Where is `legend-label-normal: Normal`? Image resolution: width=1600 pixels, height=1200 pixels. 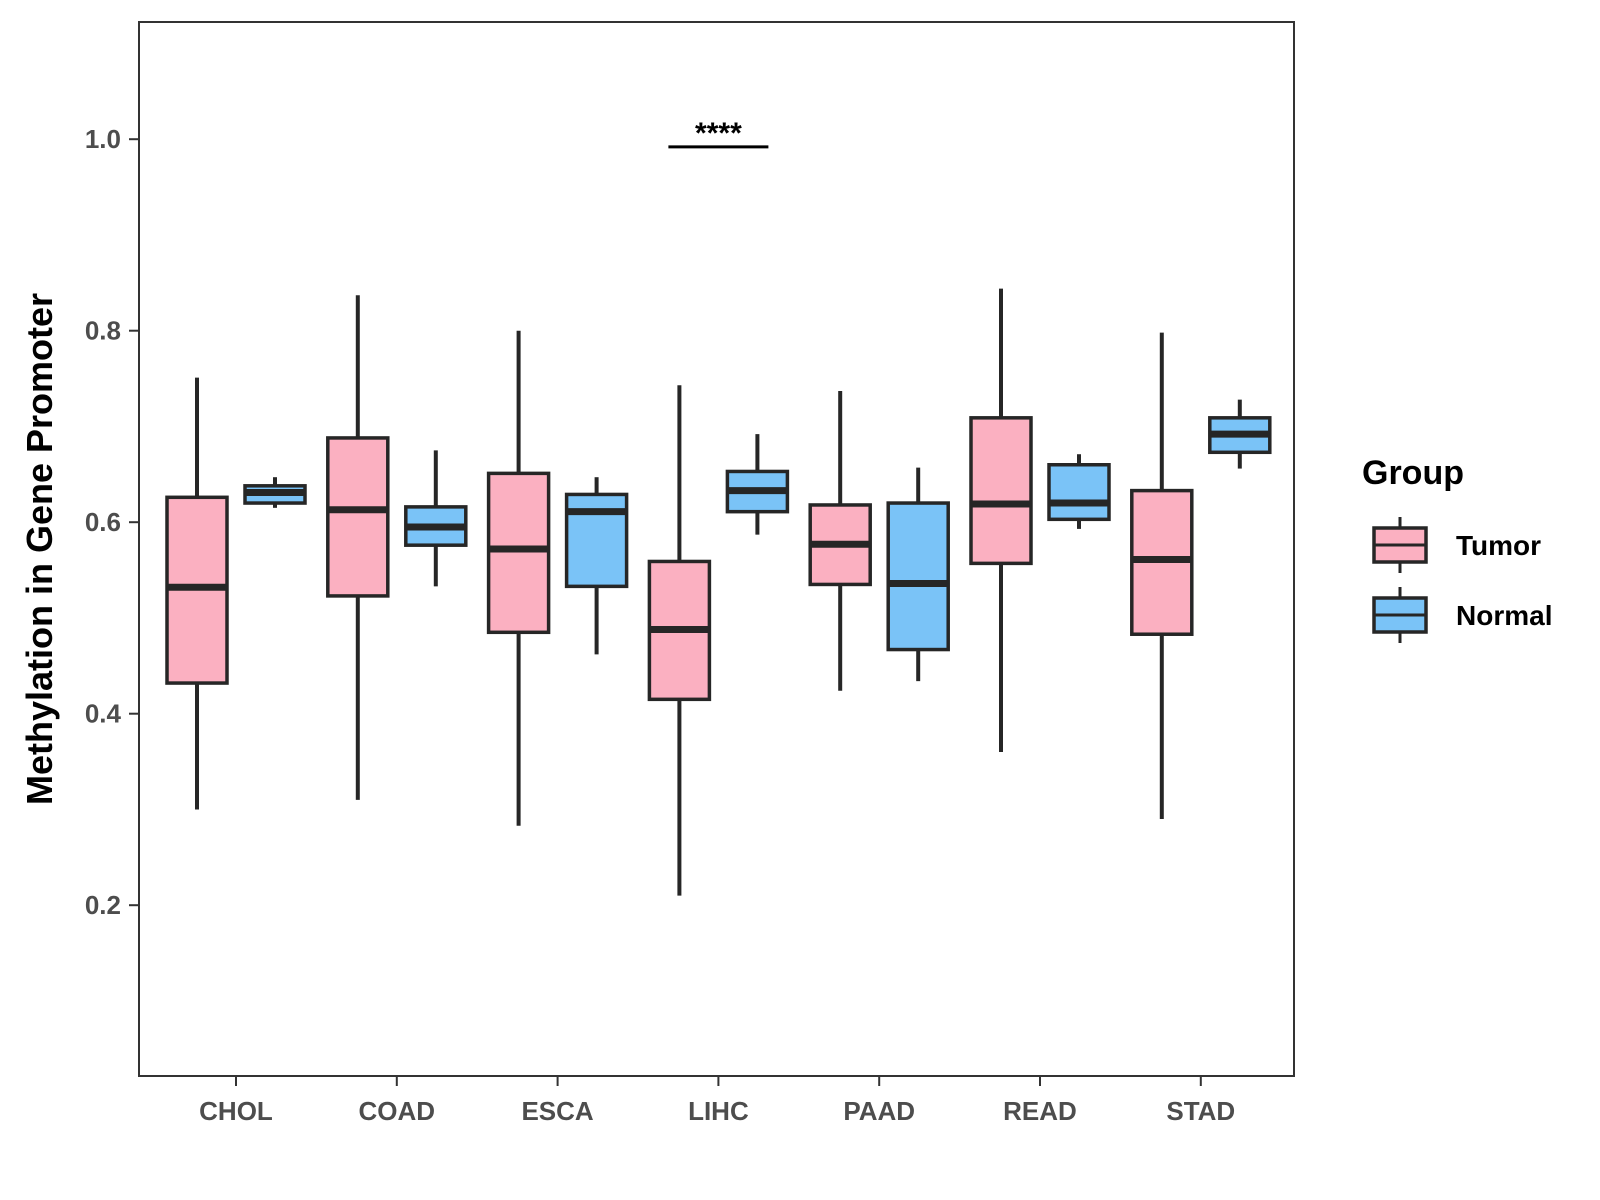 legend-label-normal: Normal is located at coordinates (1504, 615).